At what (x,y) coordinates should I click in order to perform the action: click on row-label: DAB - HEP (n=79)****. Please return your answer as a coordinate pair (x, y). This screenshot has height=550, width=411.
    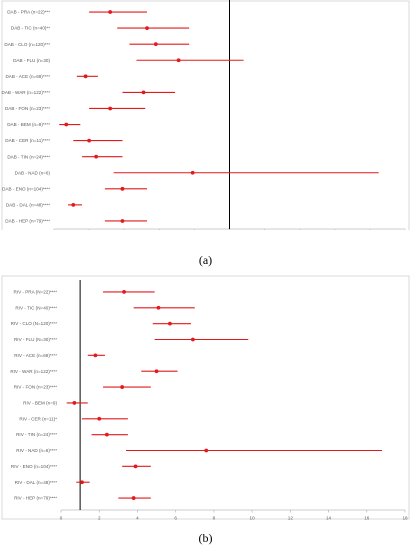
    Looking at the image, I should click on (27, 221).